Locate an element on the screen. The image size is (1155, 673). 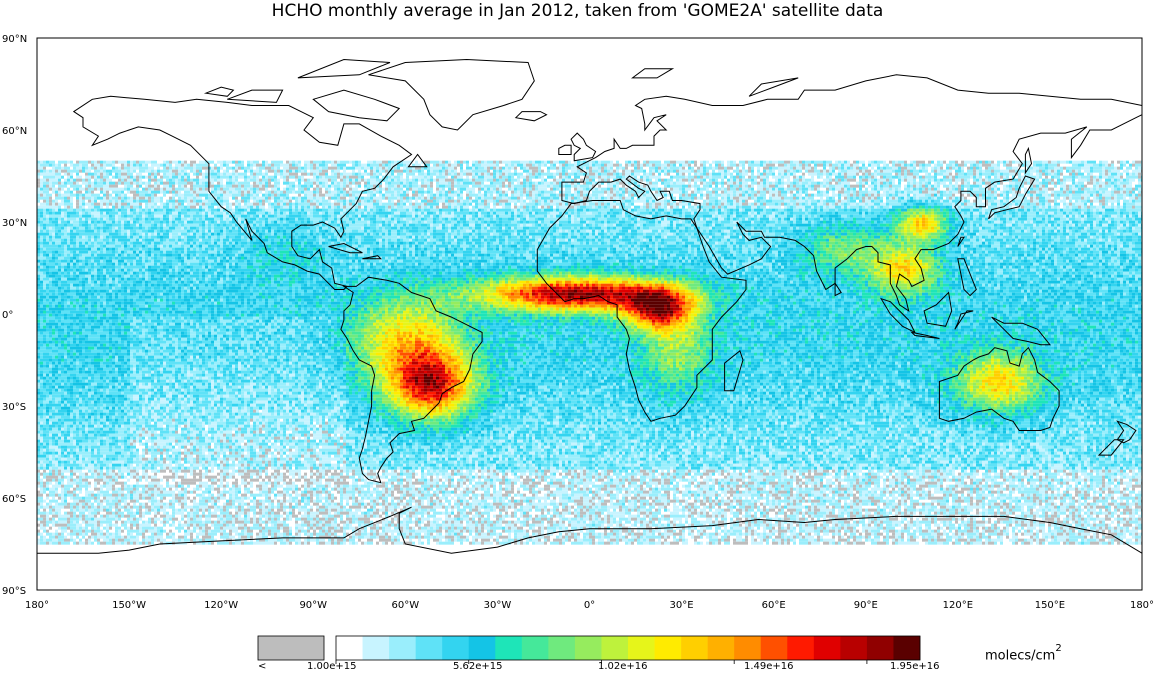
colorbar-label-3: 1.02e+16 is located at coordinates (623, 667).